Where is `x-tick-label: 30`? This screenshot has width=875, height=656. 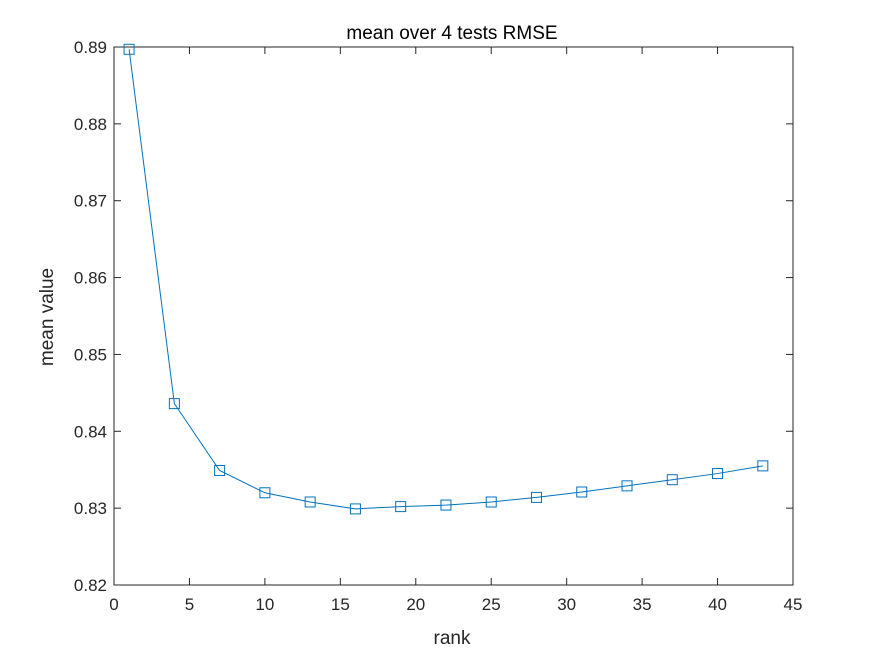
x-tick-label: 30 is located at coordinates (566, 604).